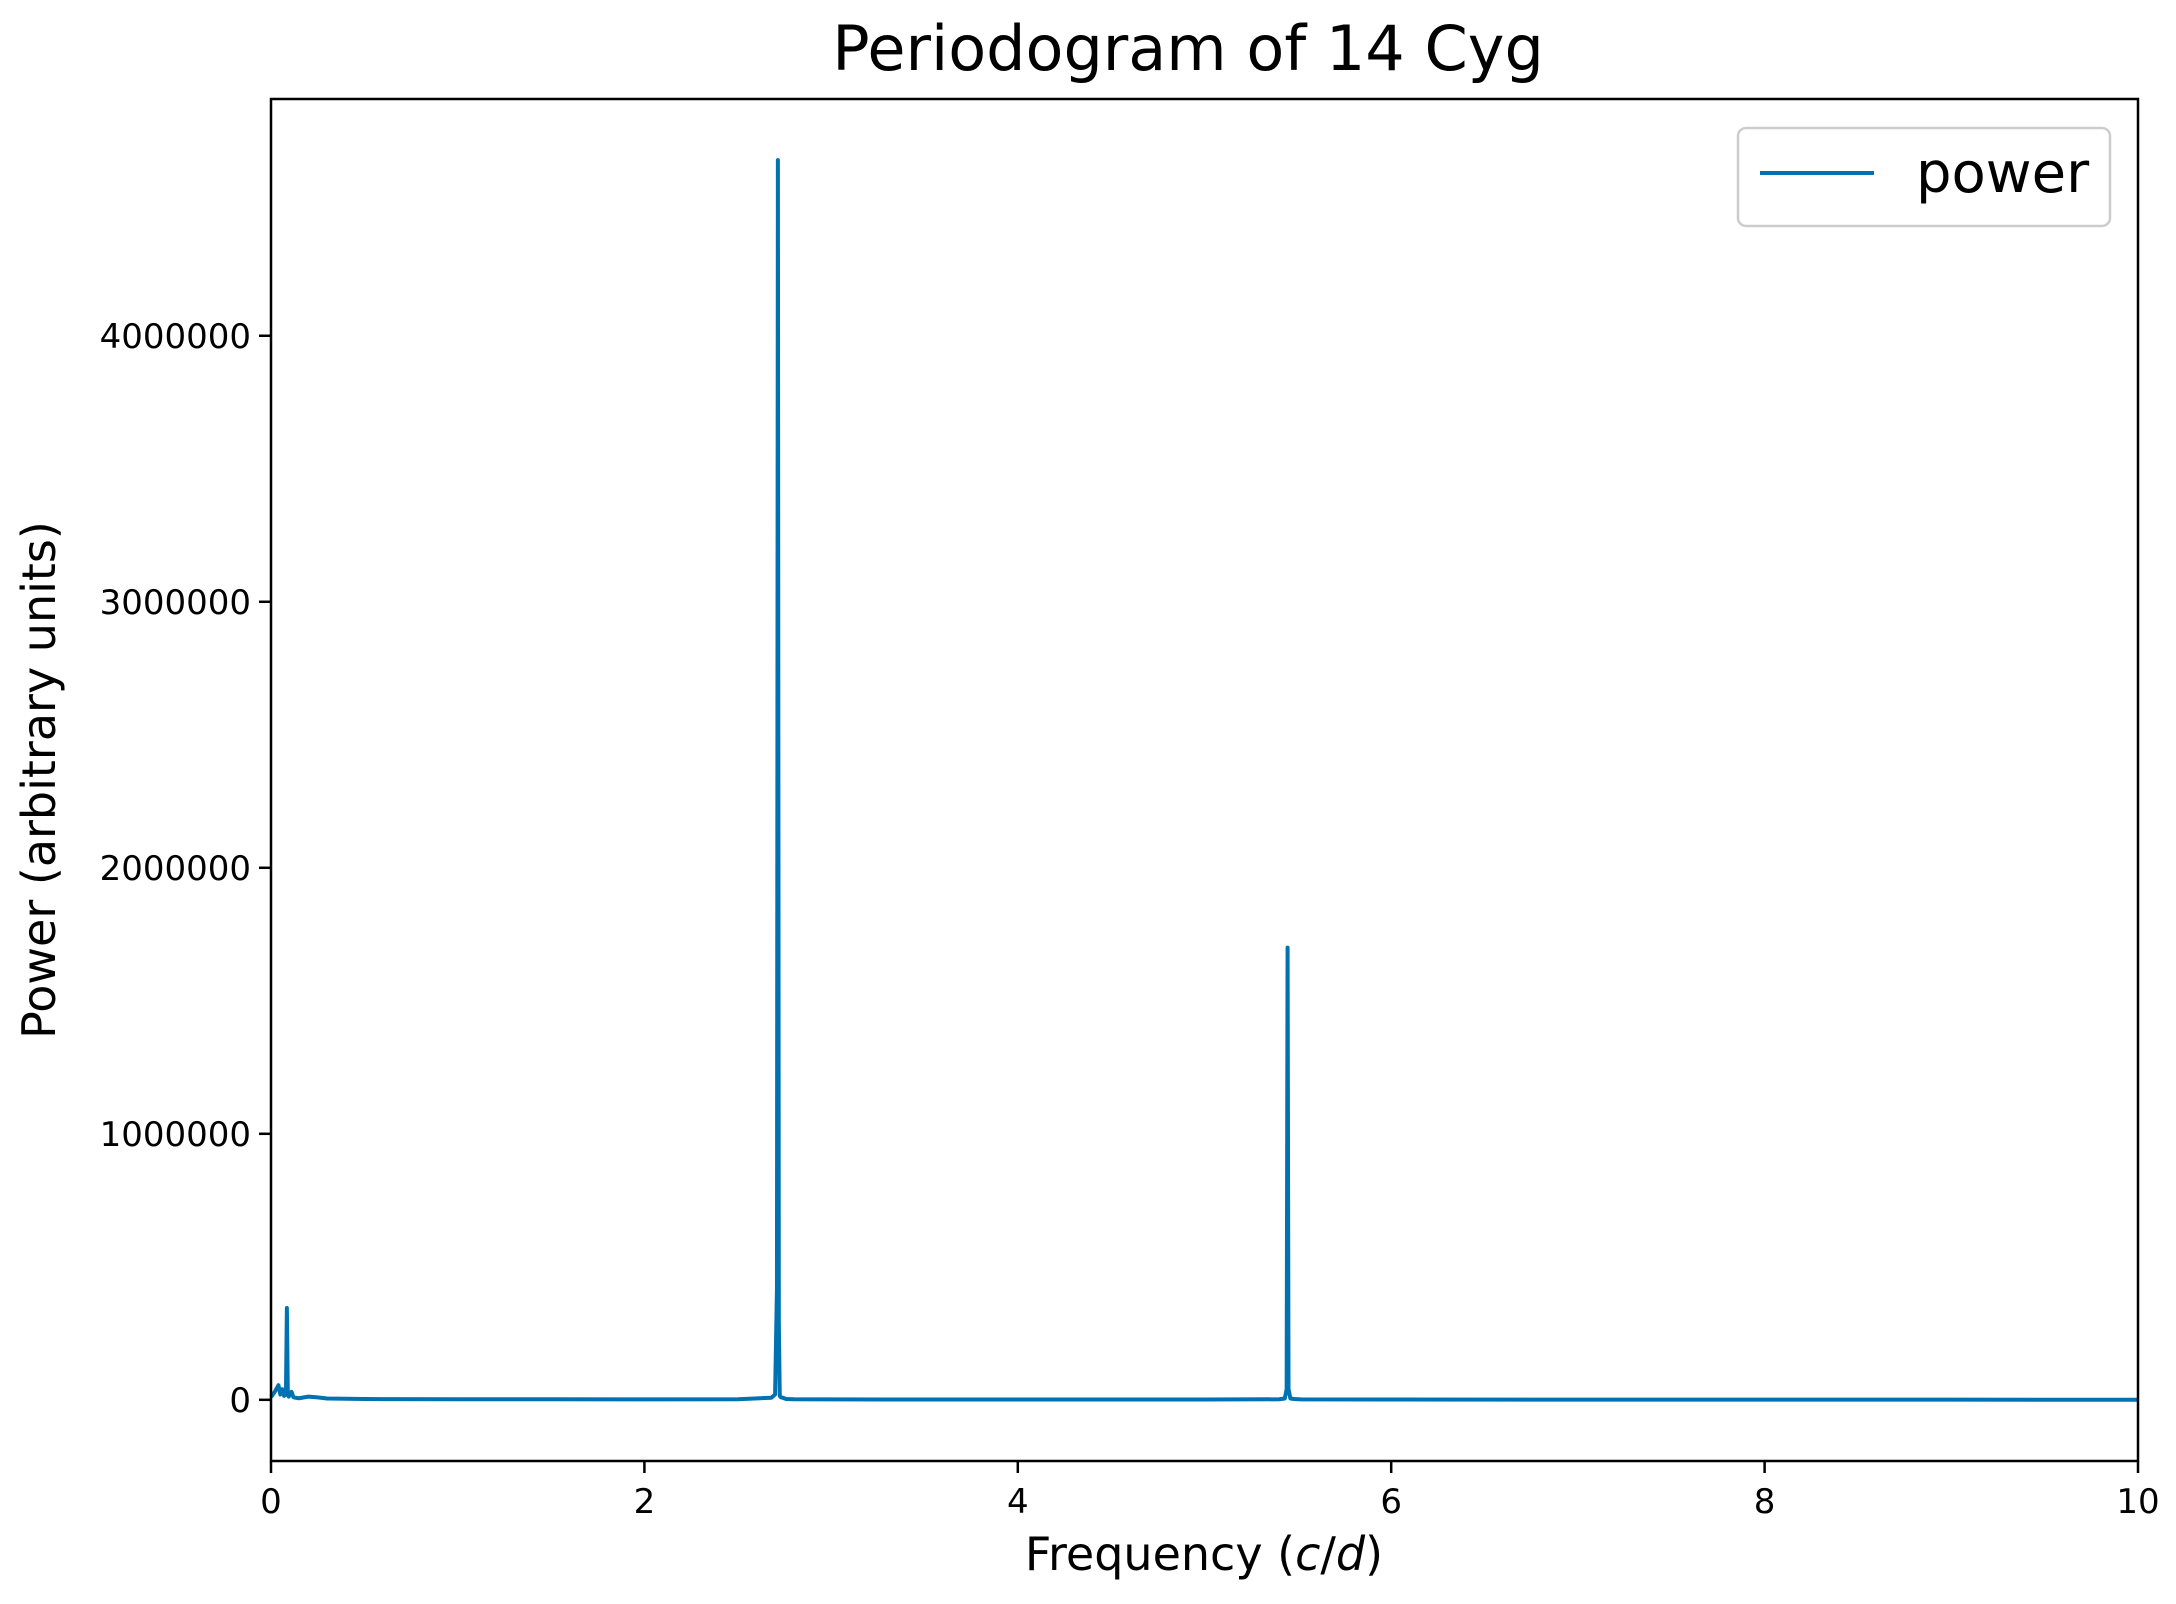 This screenshot has height=1604, width=2176. I want to click on x-tick-label: 6, so click(1391, 1502).